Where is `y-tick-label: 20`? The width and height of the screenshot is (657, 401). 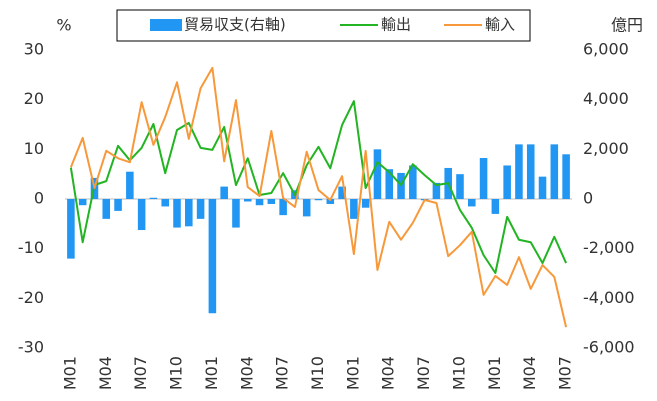 y-tick-label: 20 is located at coordinates (34, 98).